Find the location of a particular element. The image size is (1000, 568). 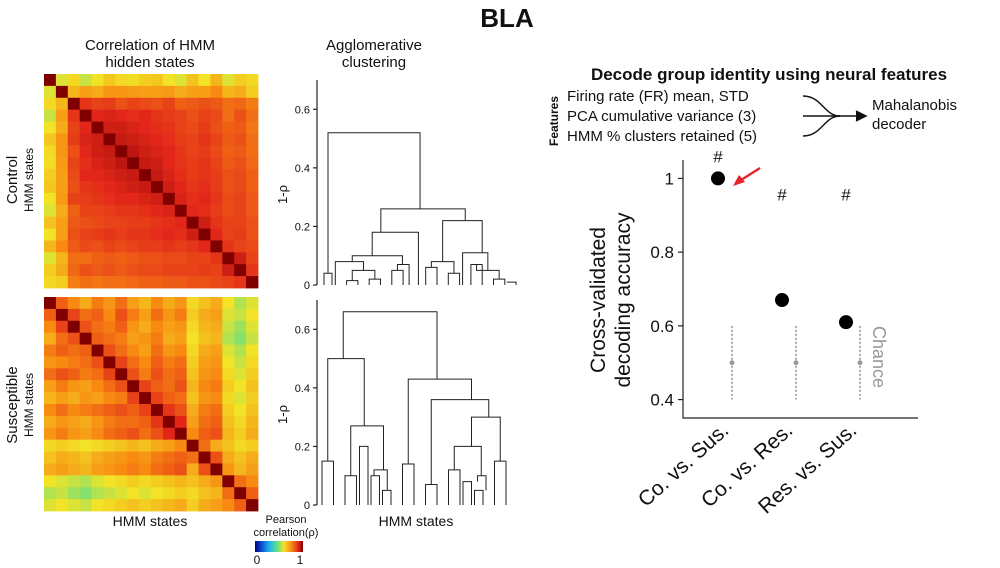

dendrogram-control: 0 0.2 0.4 0.6 1-ρ is located at coordinates (396, 186).